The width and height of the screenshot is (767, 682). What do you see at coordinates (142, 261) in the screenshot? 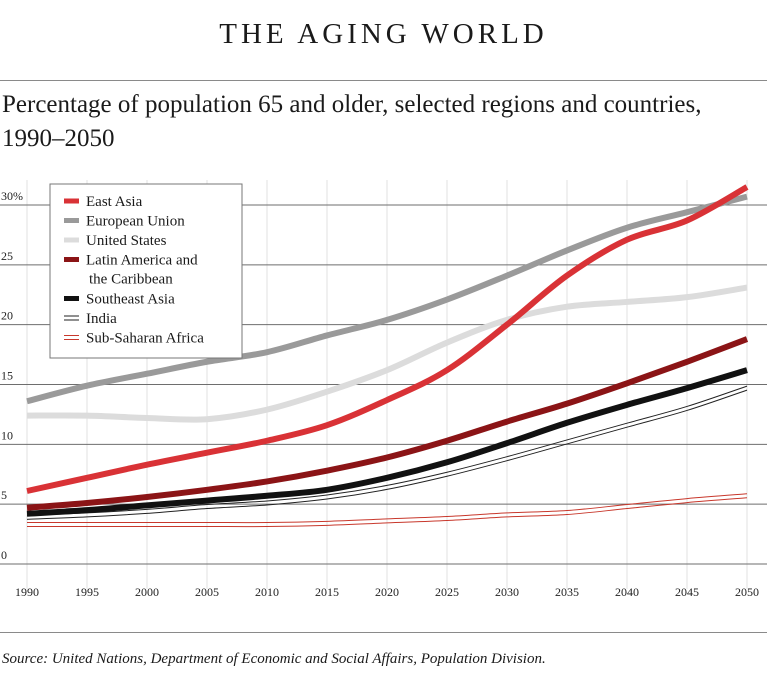
I see `legend-label: Latin America and` at bounding box center [142, 261].